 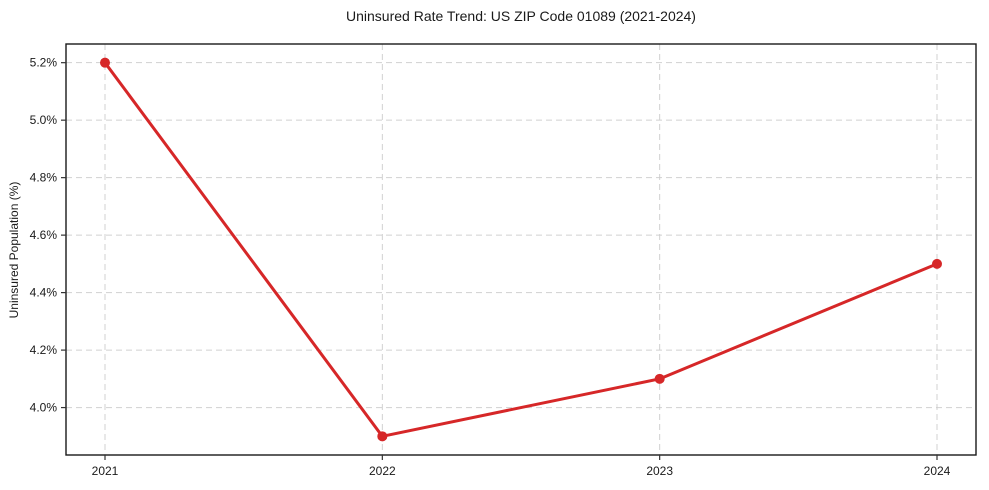 I want to click on y-tick-label: 4.2%, so click(x=44, y=350).